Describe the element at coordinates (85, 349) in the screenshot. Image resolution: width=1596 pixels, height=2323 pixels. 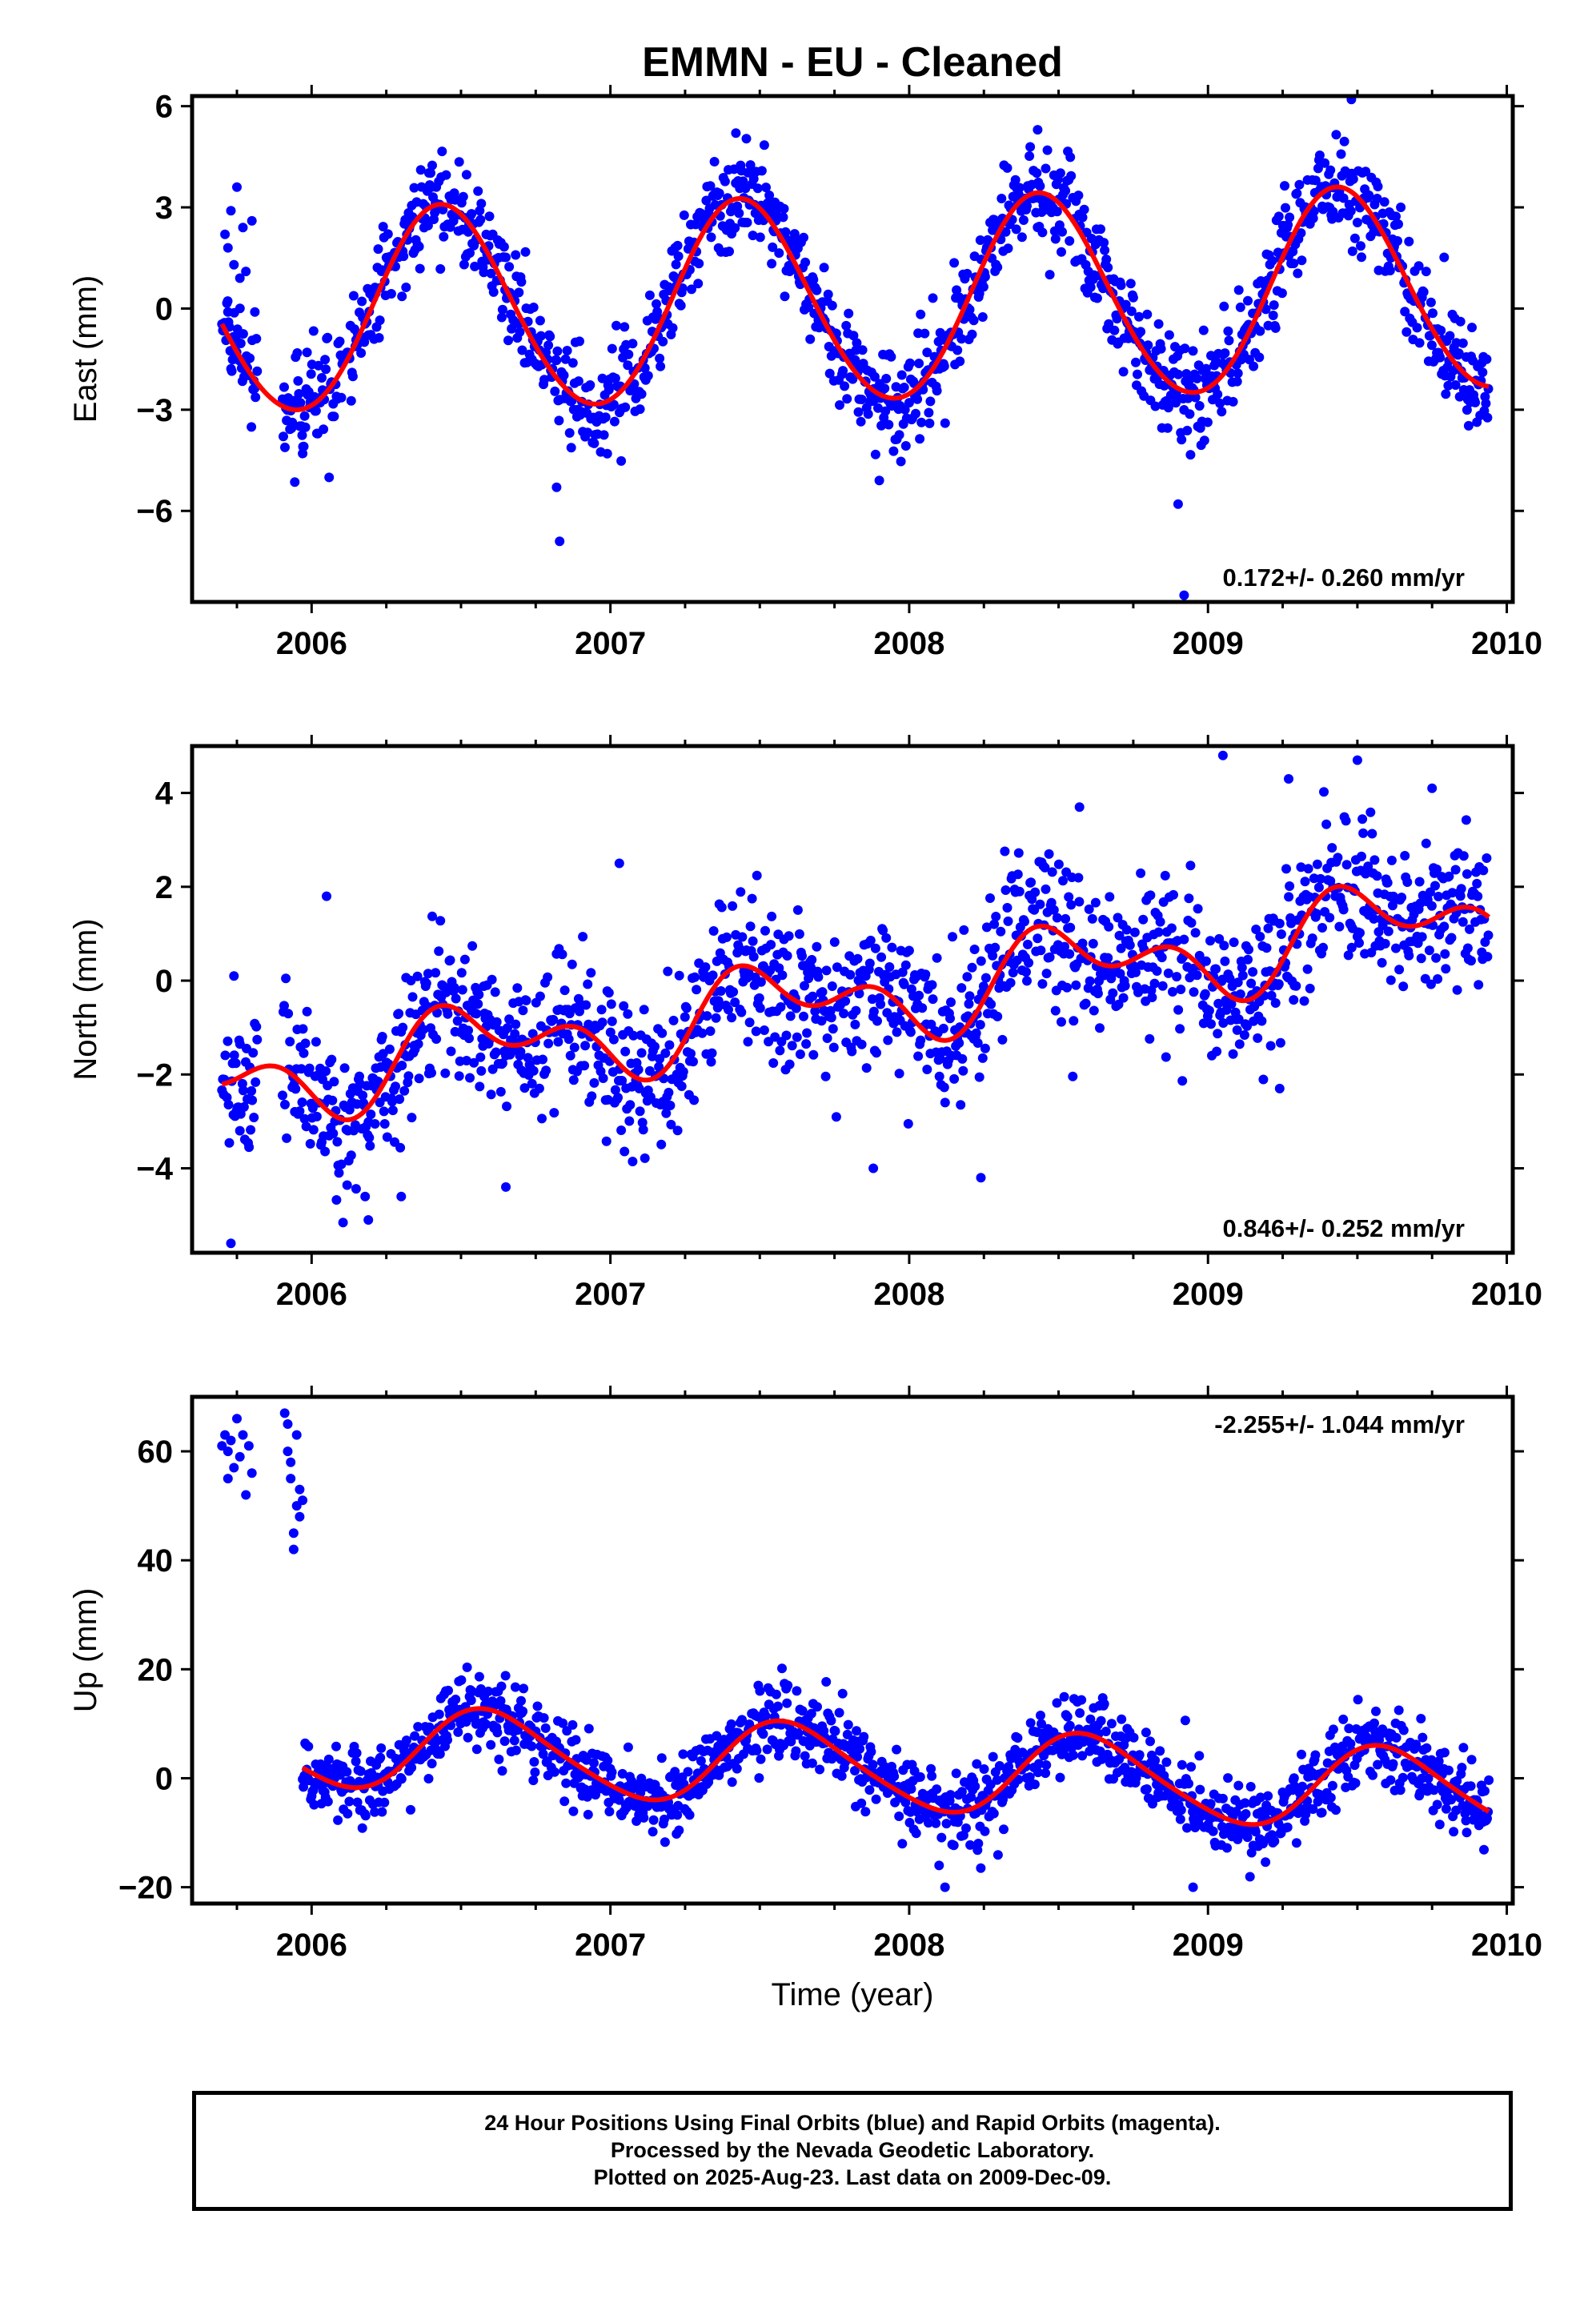
I see `y-axis-label: East (mm)` at that location.